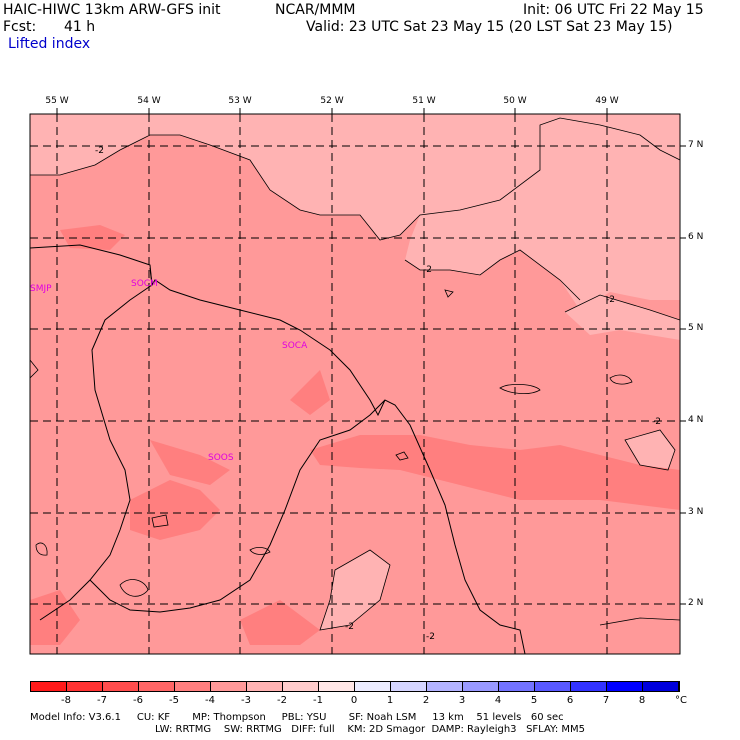  Describe the element at coordinates (354, 700) in the screenshot. I see `colorbar-tick: 0` at that location.